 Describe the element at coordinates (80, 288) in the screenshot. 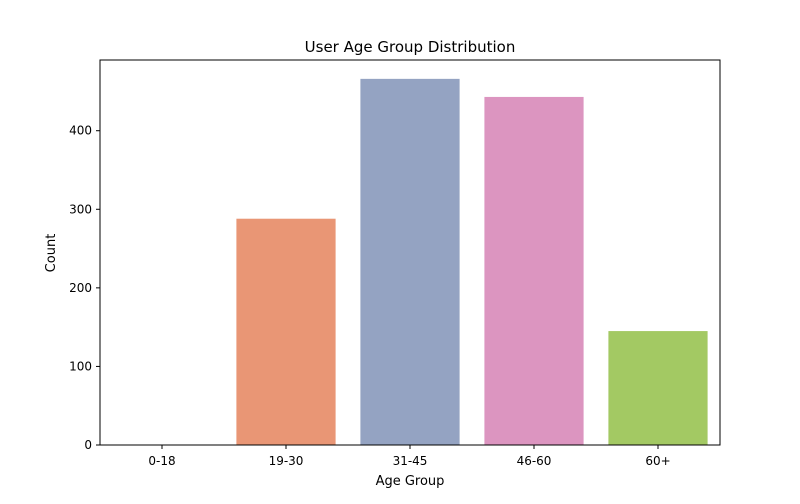

I see `y-tick-label: 200` at that location.